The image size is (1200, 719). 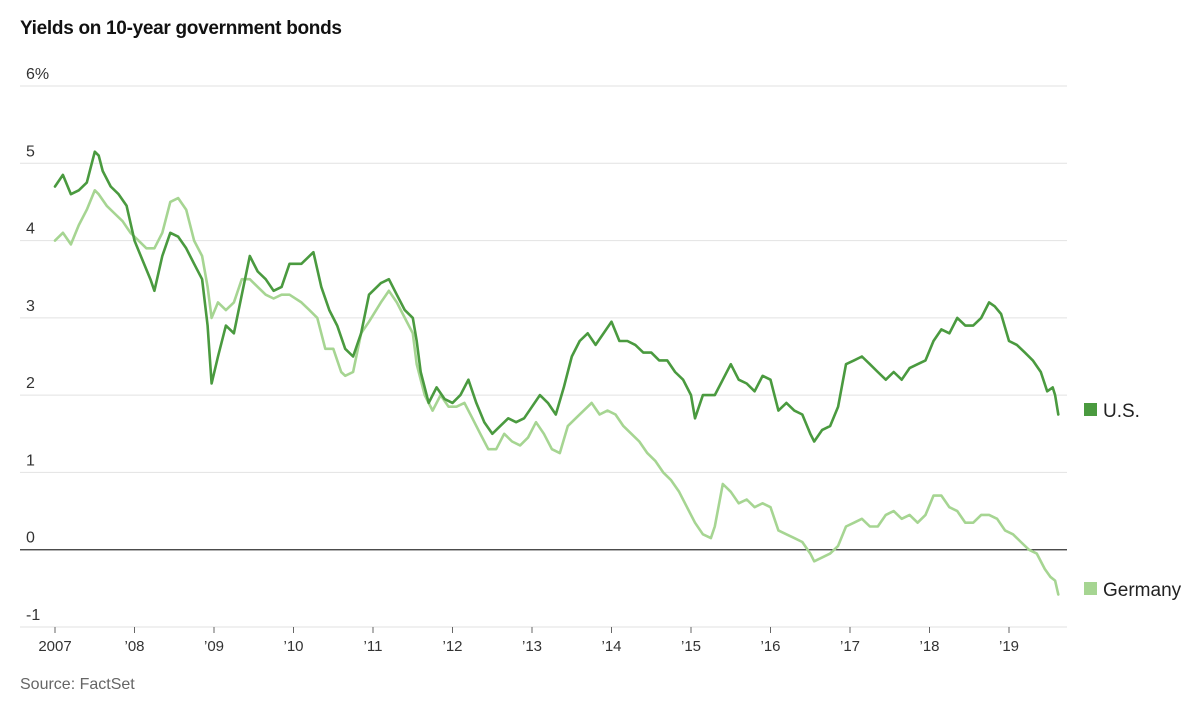 I want to click on y-tick-label: 6%, so click(x=37, y=74).